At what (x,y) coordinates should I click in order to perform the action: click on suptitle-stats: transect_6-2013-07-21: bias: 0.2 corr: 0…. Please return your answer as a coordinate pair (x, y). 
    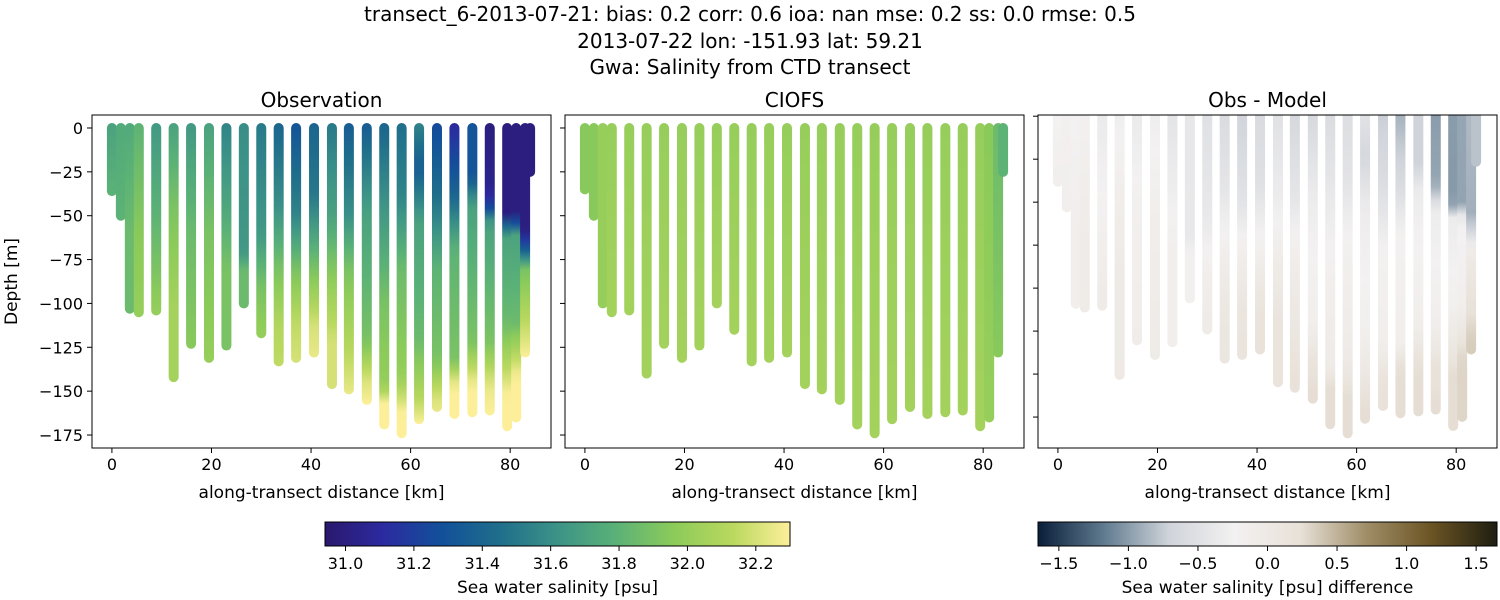
    Looking at the image, I should click on (750, 14).